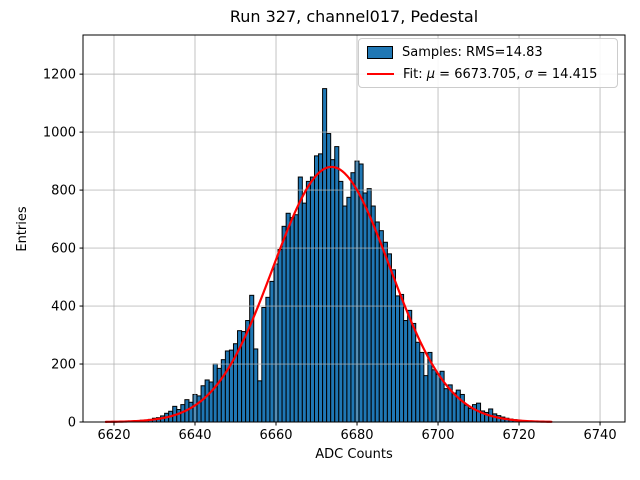 This screenshot has height=480, width=640. Describe the element at coordinates (113, 435) in the screenshot. I see `x-tick-label: 6620` at that location.